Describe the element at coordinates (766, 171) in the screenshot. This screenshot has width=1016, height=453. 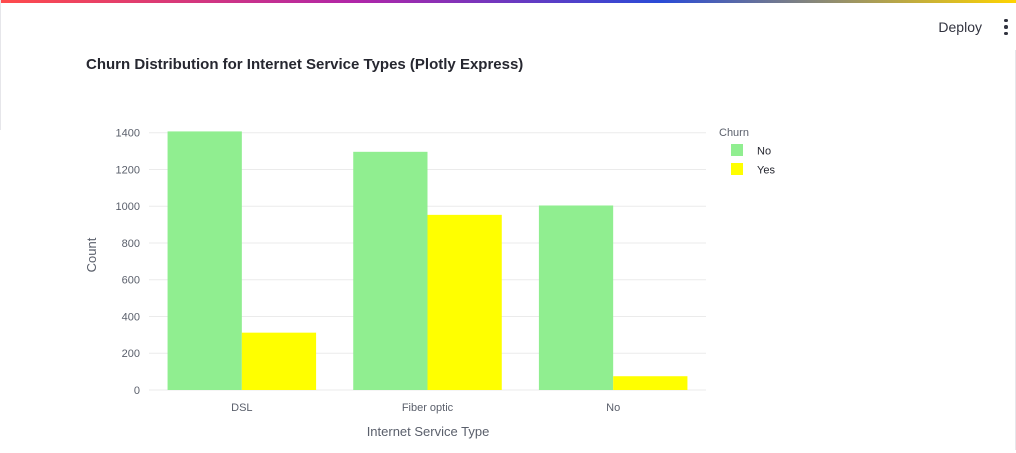
I see `legend-label-yes: Yes` at that location.